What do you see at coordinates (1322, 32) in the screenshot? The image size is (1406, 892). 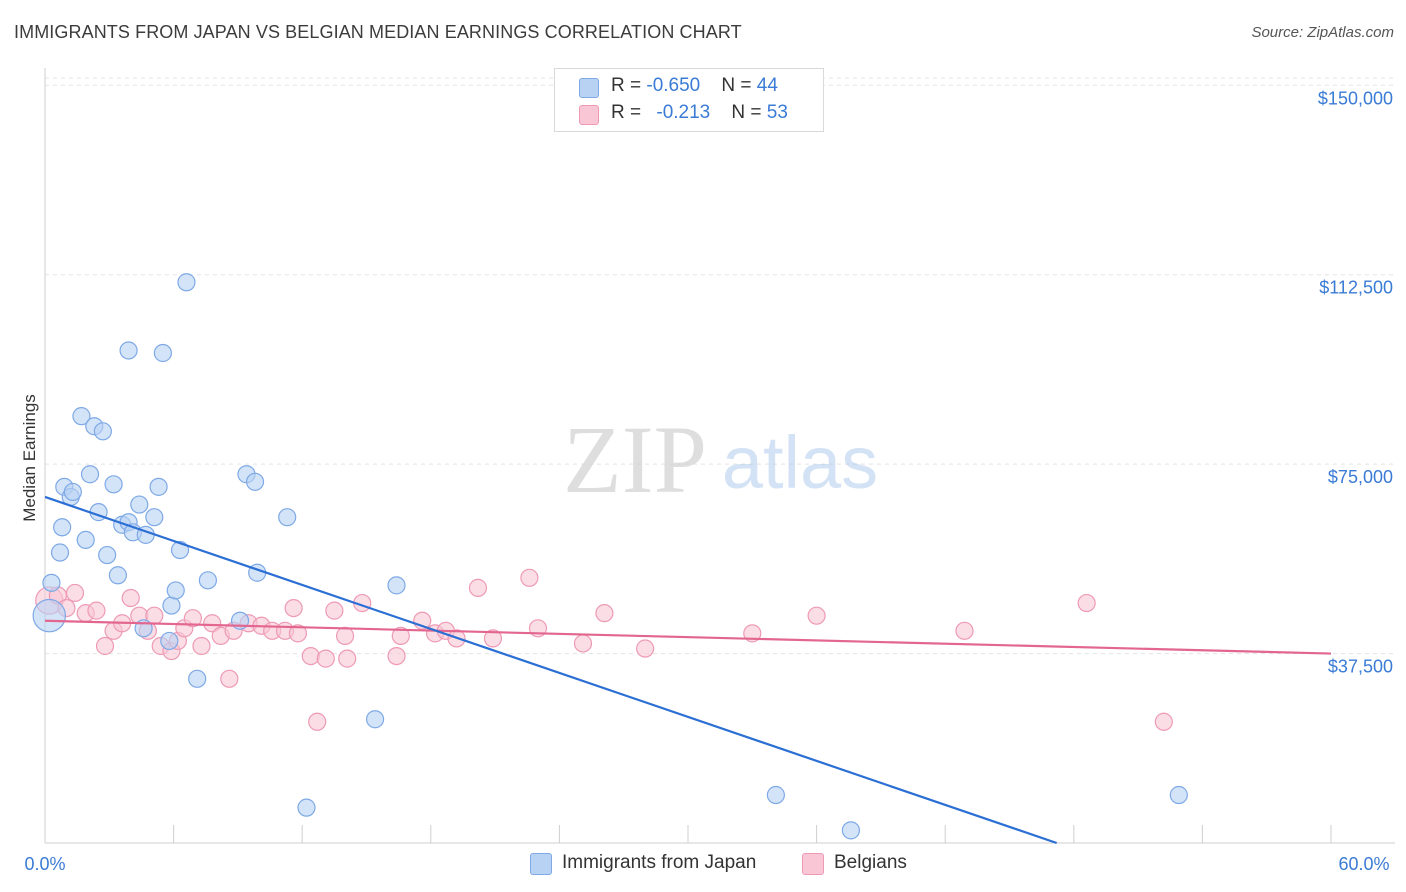 I see `source-label: Source: ZipAtlas.com` at bounding box center [1322, 32].